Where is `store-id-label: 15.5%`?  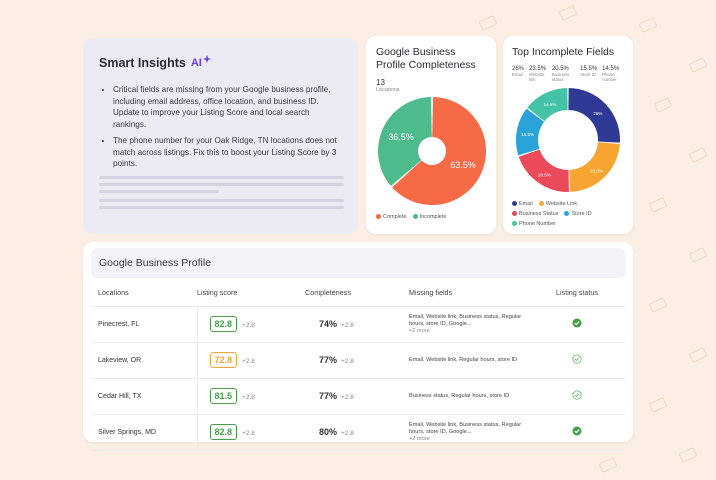 store-id-label: 15.5% is located at coordinates (527, 134).